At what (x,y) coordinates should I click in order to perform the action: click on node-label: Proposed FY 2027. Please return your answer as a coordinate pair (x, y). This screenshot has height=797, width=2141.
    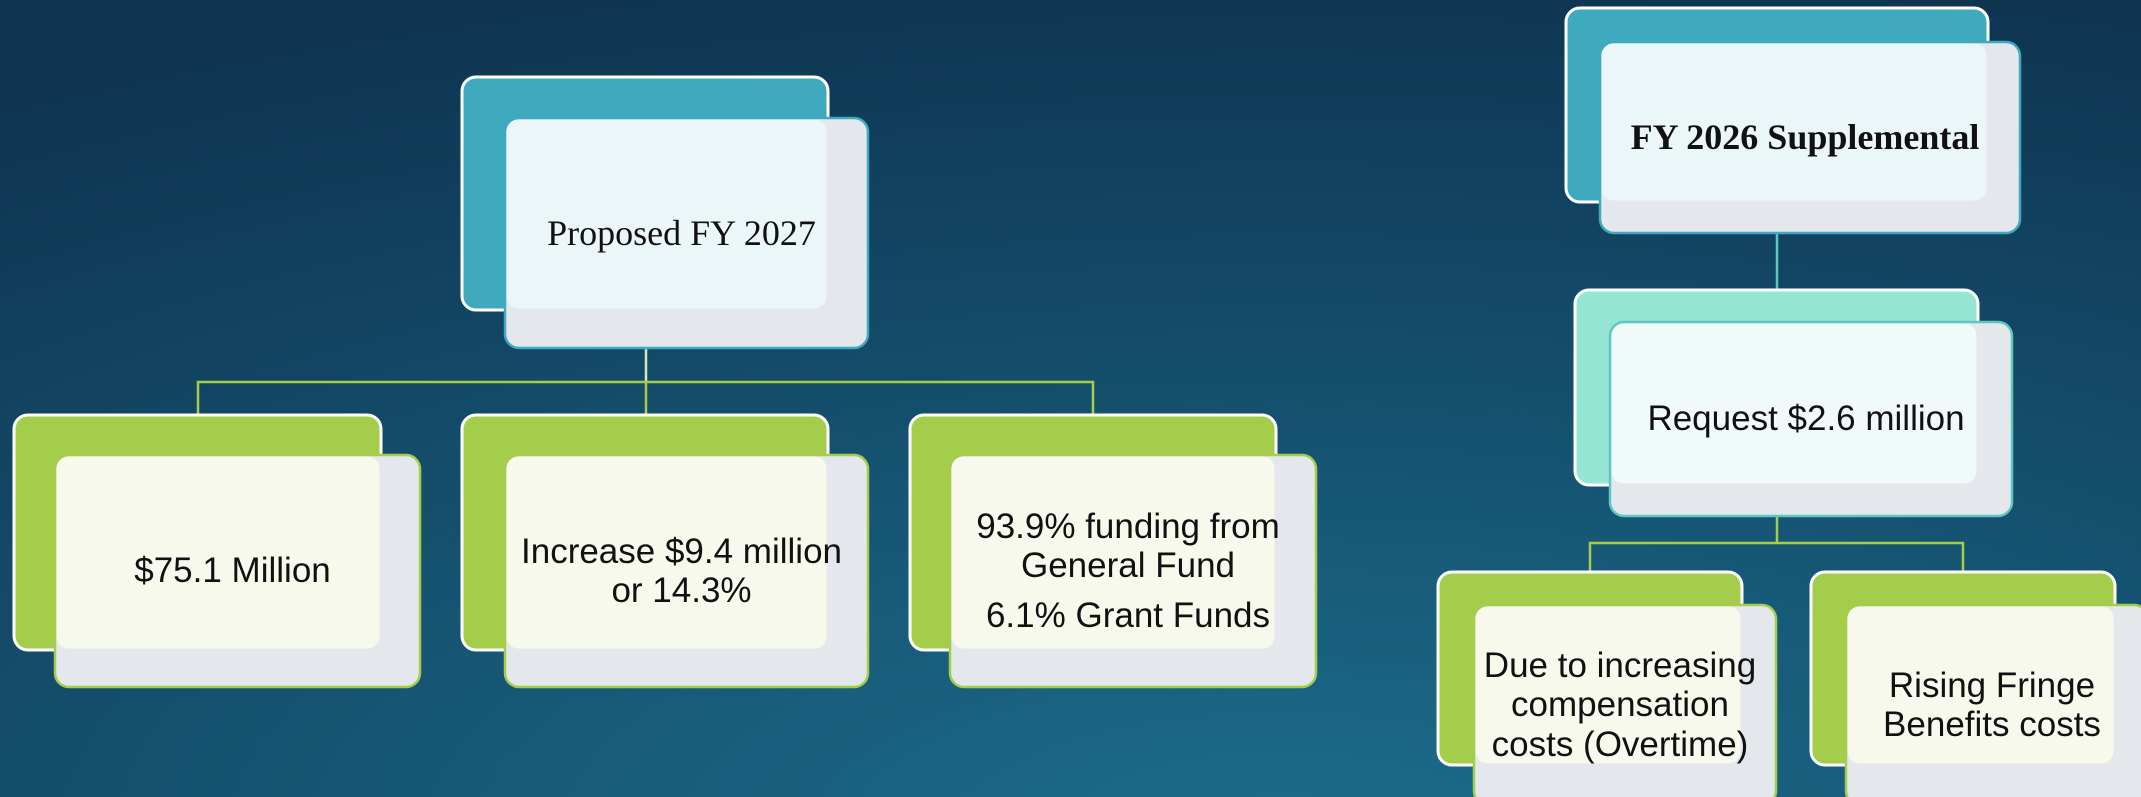
    Looking at the image, I should click on (681, 233).